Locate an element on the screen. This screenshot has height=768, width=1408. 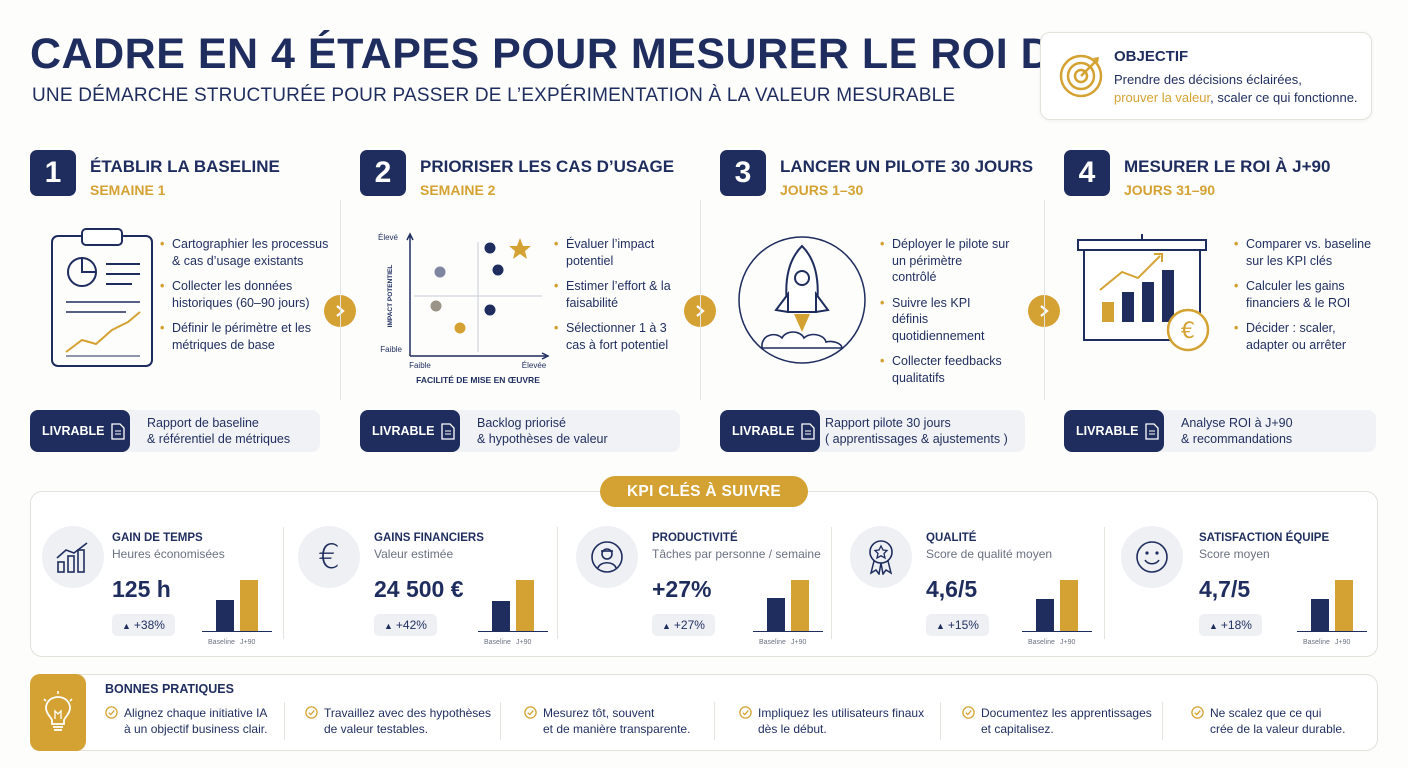
kpi-subtitle: Tâches par personne / semaine is located at coordinates (736, 554).